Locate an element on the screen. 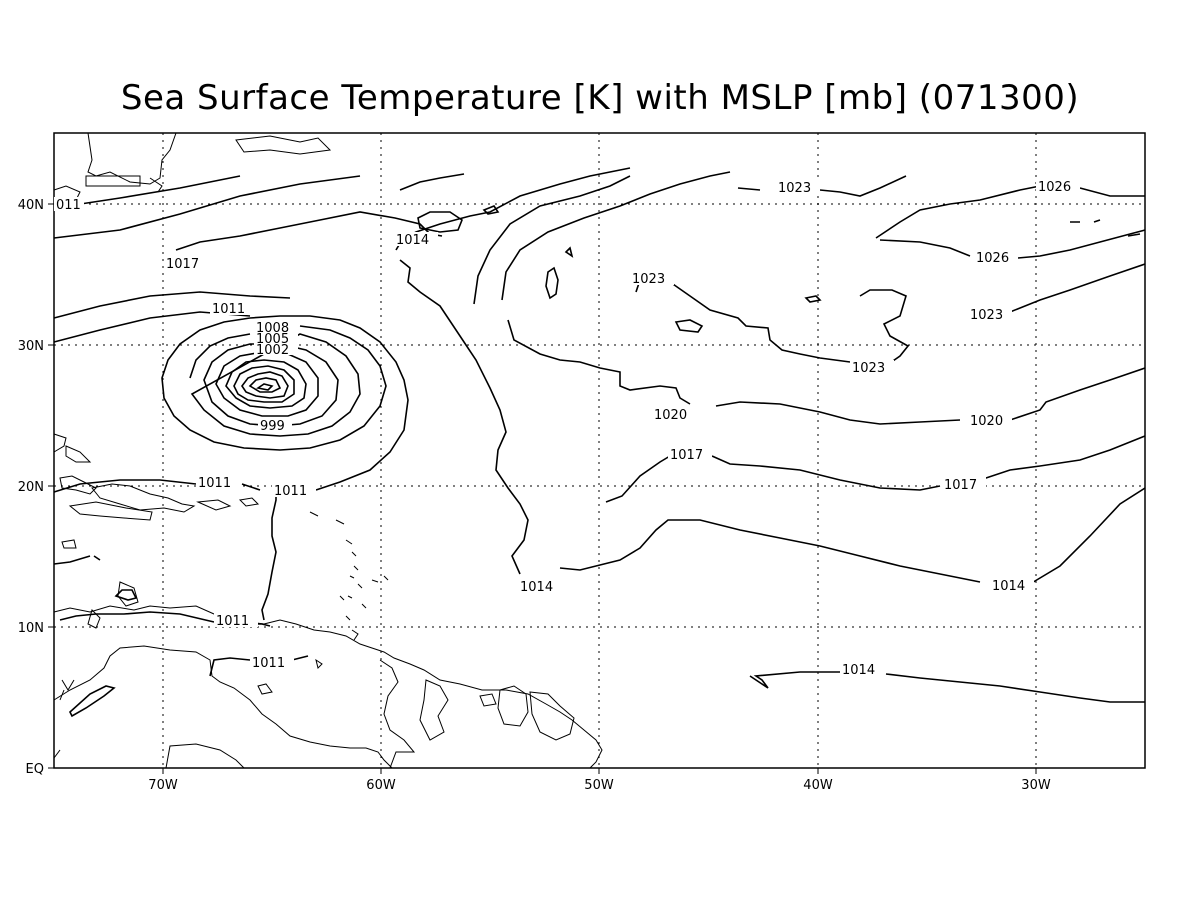 The width and height of the screenshot is (1200, 900). x-tick-label: 50W is located at coordinates (599, 785).